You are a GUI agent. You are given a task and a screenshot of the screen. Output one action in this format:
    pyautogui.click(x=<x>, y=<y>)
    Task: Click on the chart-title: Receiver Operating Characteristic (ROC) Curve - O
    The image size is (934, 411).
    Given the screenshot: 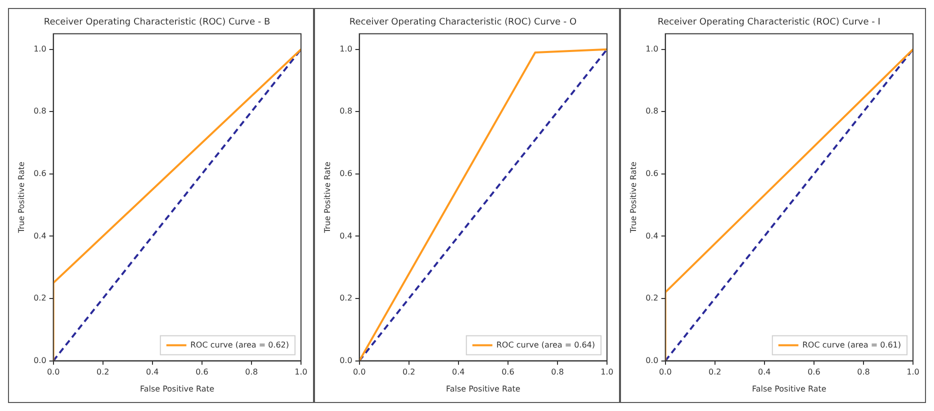 What is the action you would take?
    pyautogui.click(x=463, y=23)
    